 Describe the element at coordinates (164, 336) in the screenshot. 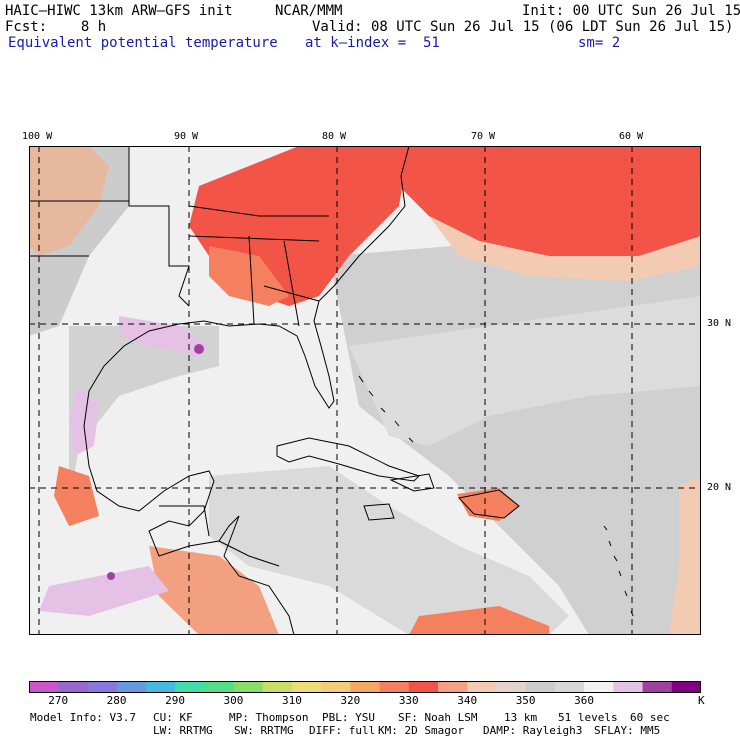

I see `purple-gulf-coast` at that location.